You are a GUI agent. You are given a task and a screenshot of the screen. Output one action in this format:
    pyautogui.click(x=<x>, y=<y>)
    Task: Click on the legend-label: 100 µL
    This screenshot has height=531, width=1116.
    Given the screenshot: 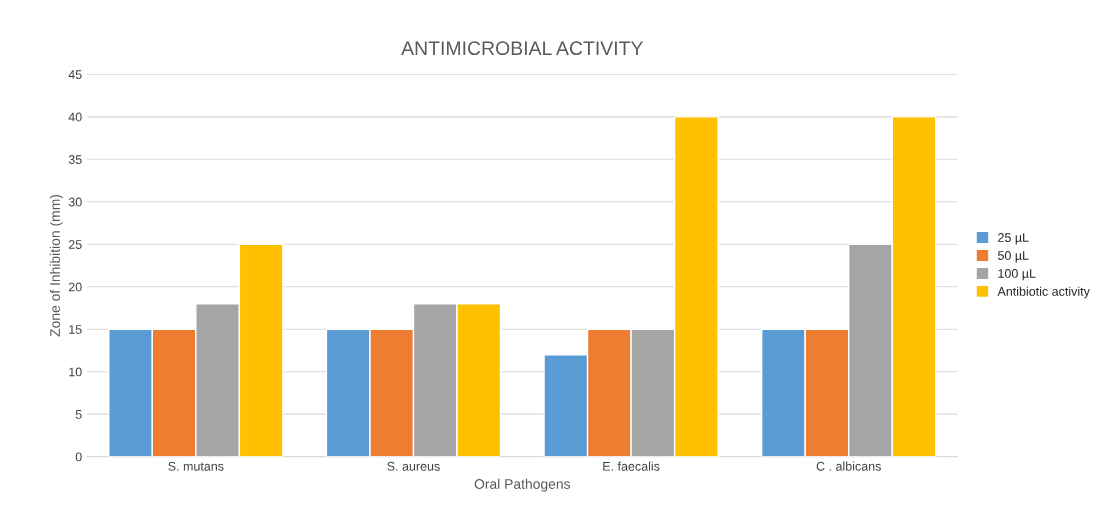 What is the action you would take?
    pyautogui.click(x=1017, y=275)
    